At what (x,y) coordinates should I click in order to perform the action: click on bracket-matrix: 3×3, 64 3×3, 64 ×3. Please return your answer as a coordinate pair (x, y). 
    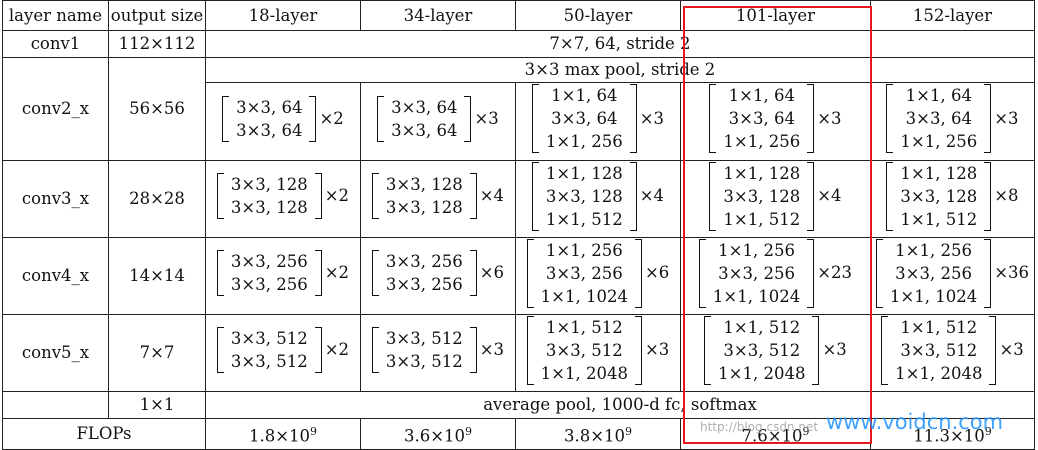
    Looking at the image, I should click on (438, 118).